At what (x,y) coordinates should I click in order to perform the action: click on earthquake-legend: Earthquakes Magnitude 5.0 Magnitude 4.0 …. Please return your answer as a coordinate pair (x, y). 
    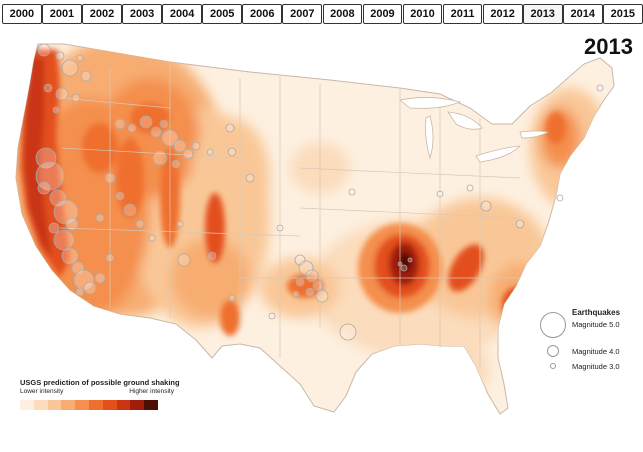
    Looking at the image, I should click on (588, 340).